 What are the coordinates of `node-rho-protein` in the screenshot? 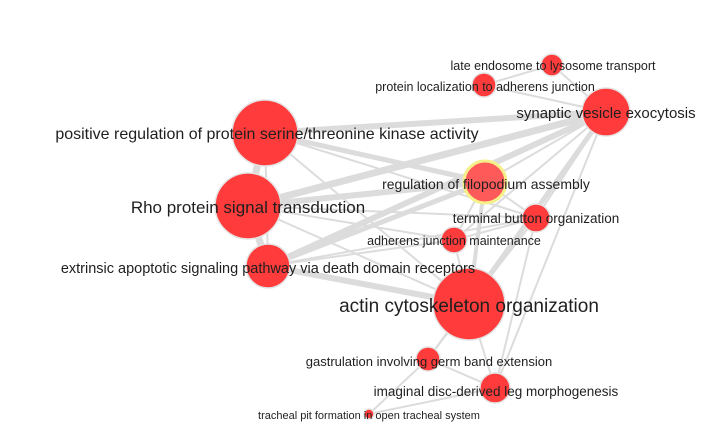 It's located at (248, 206).